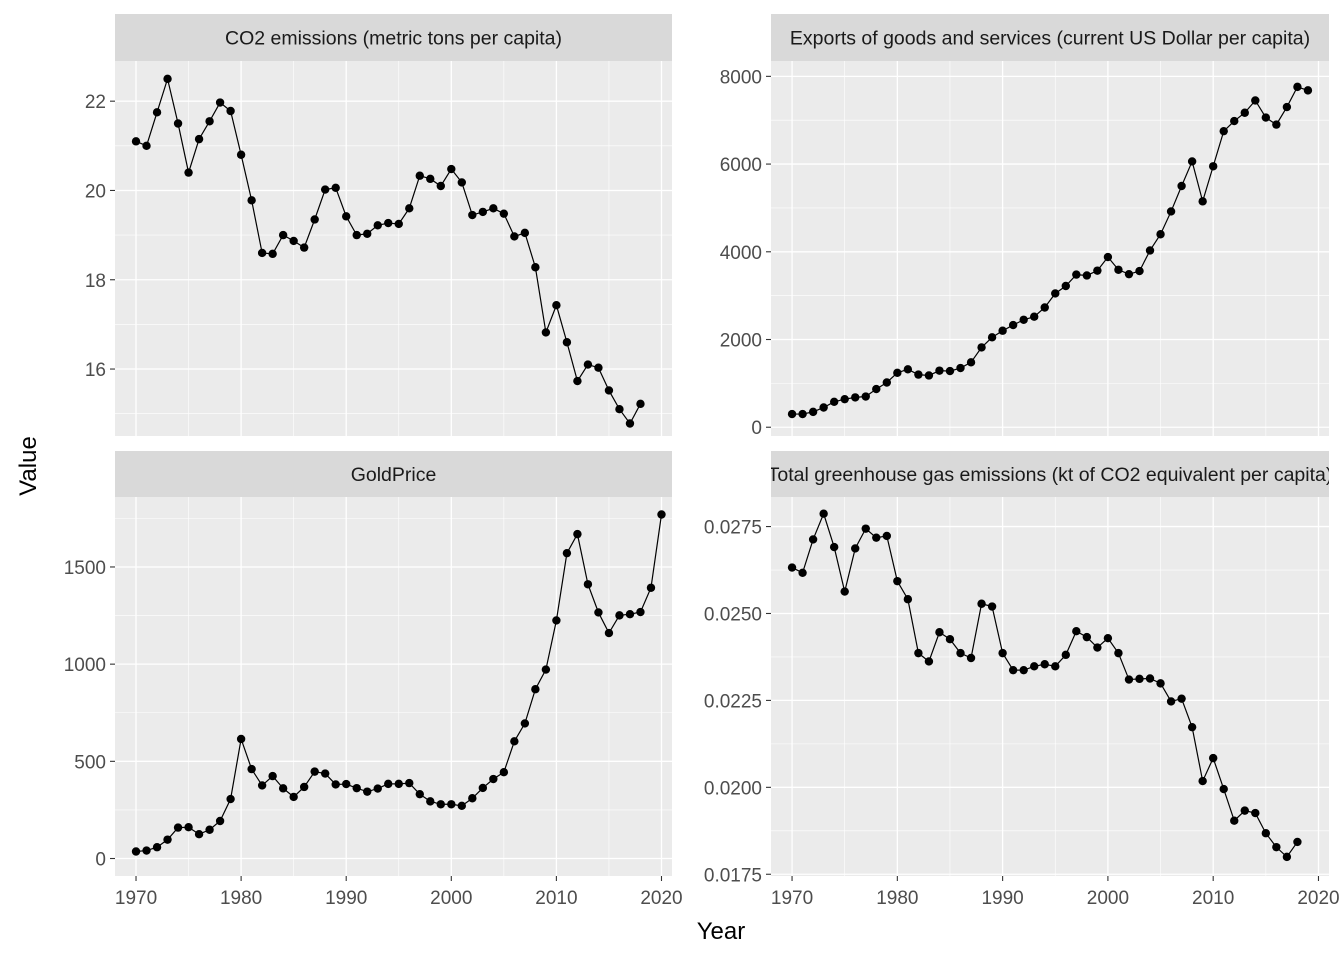 This screenshot has height=960, width=1344. What do you see at coordinates (661, 898) in the screenshot?
I see `x-tick-label: 2020` at bounding box center [661, 898].